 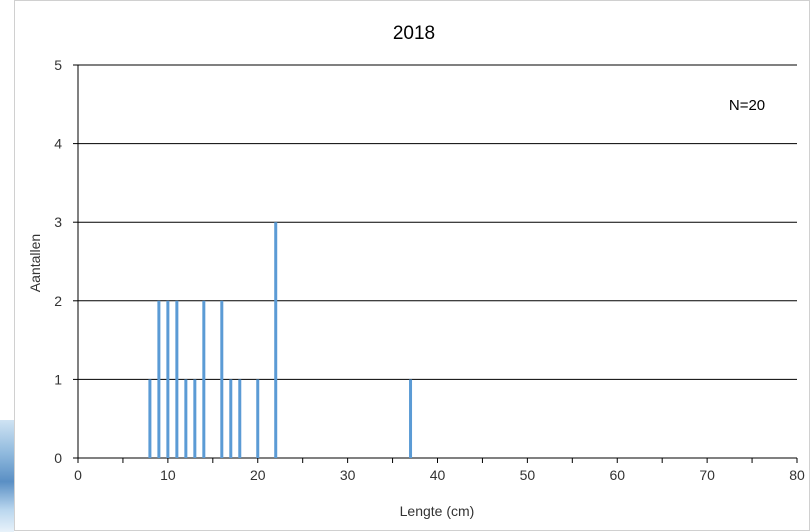 I want to click on x-tick-label-40: 40, so click(x=438, y=475).